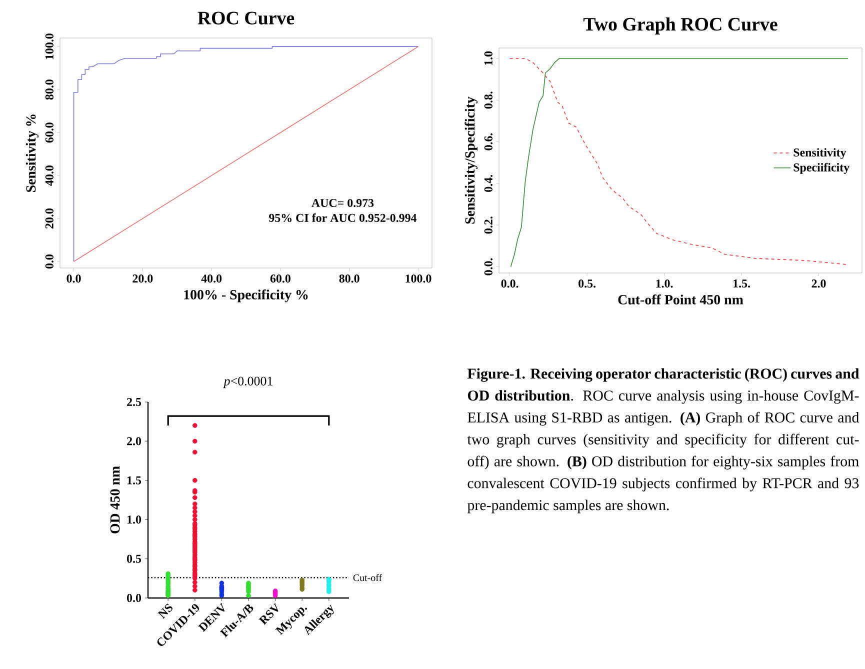  Describe the element at coordinates (681, 299) in the screenshot. I see `x-axis-title: Cut-off Point 450 nm` at that location.